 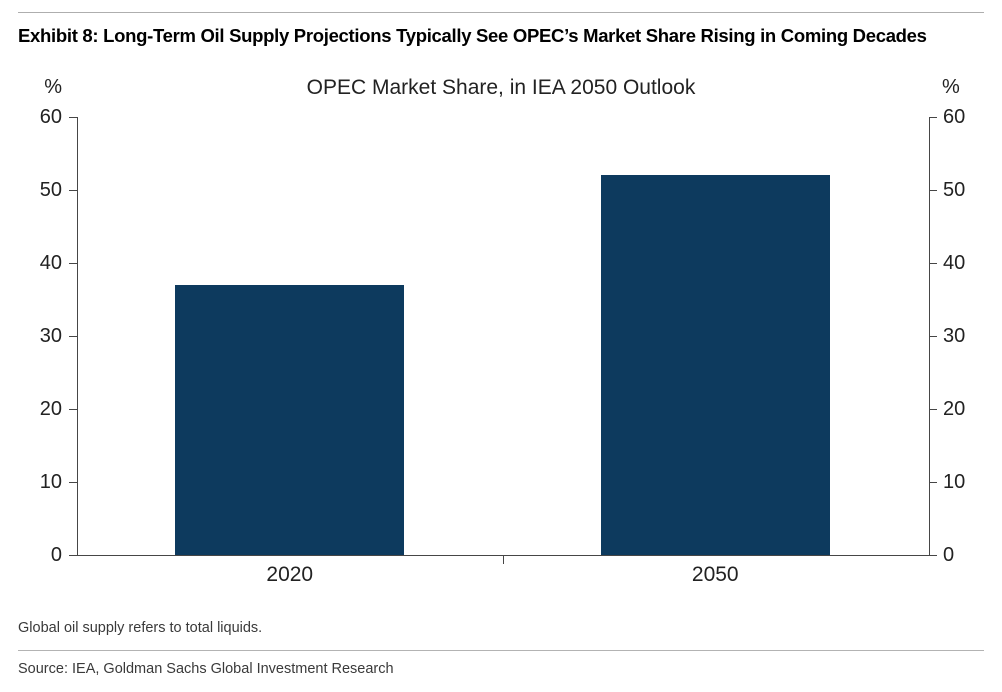 What do you see at coordinates (503, 560) in the screenshot?
I see `x-mid-tick` at bounding box center [503, 560].